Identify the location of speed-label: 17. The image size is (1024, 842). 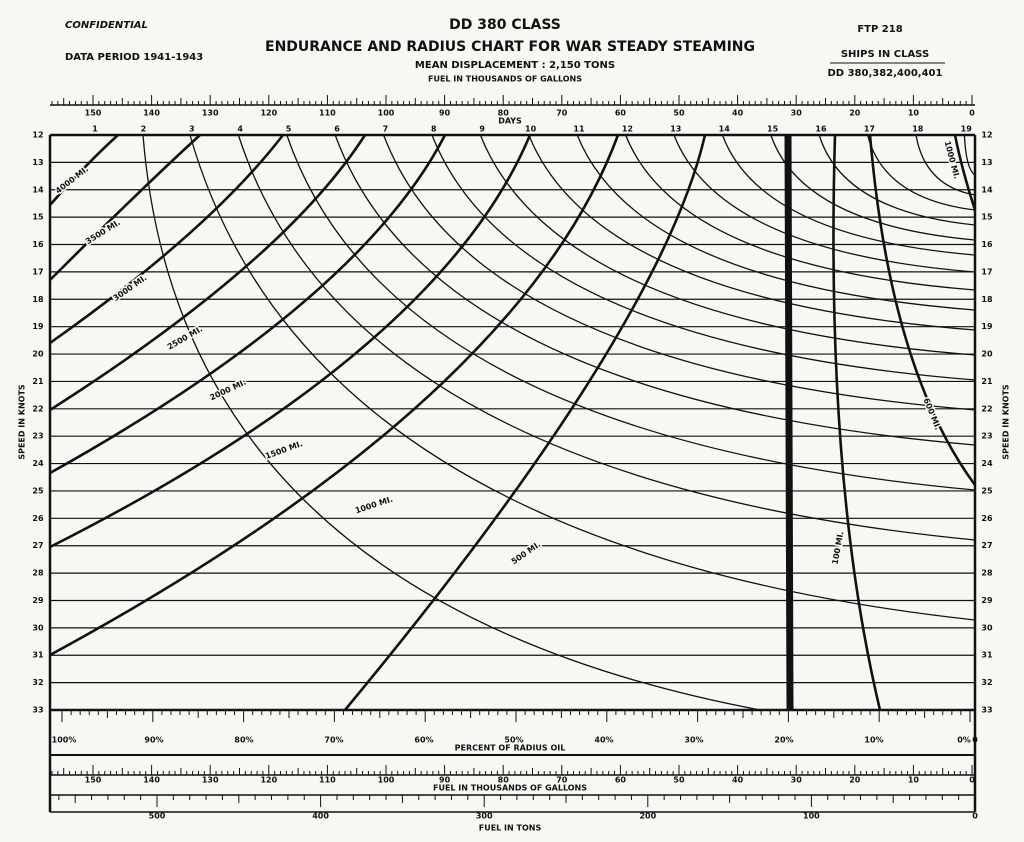
(37, 271).